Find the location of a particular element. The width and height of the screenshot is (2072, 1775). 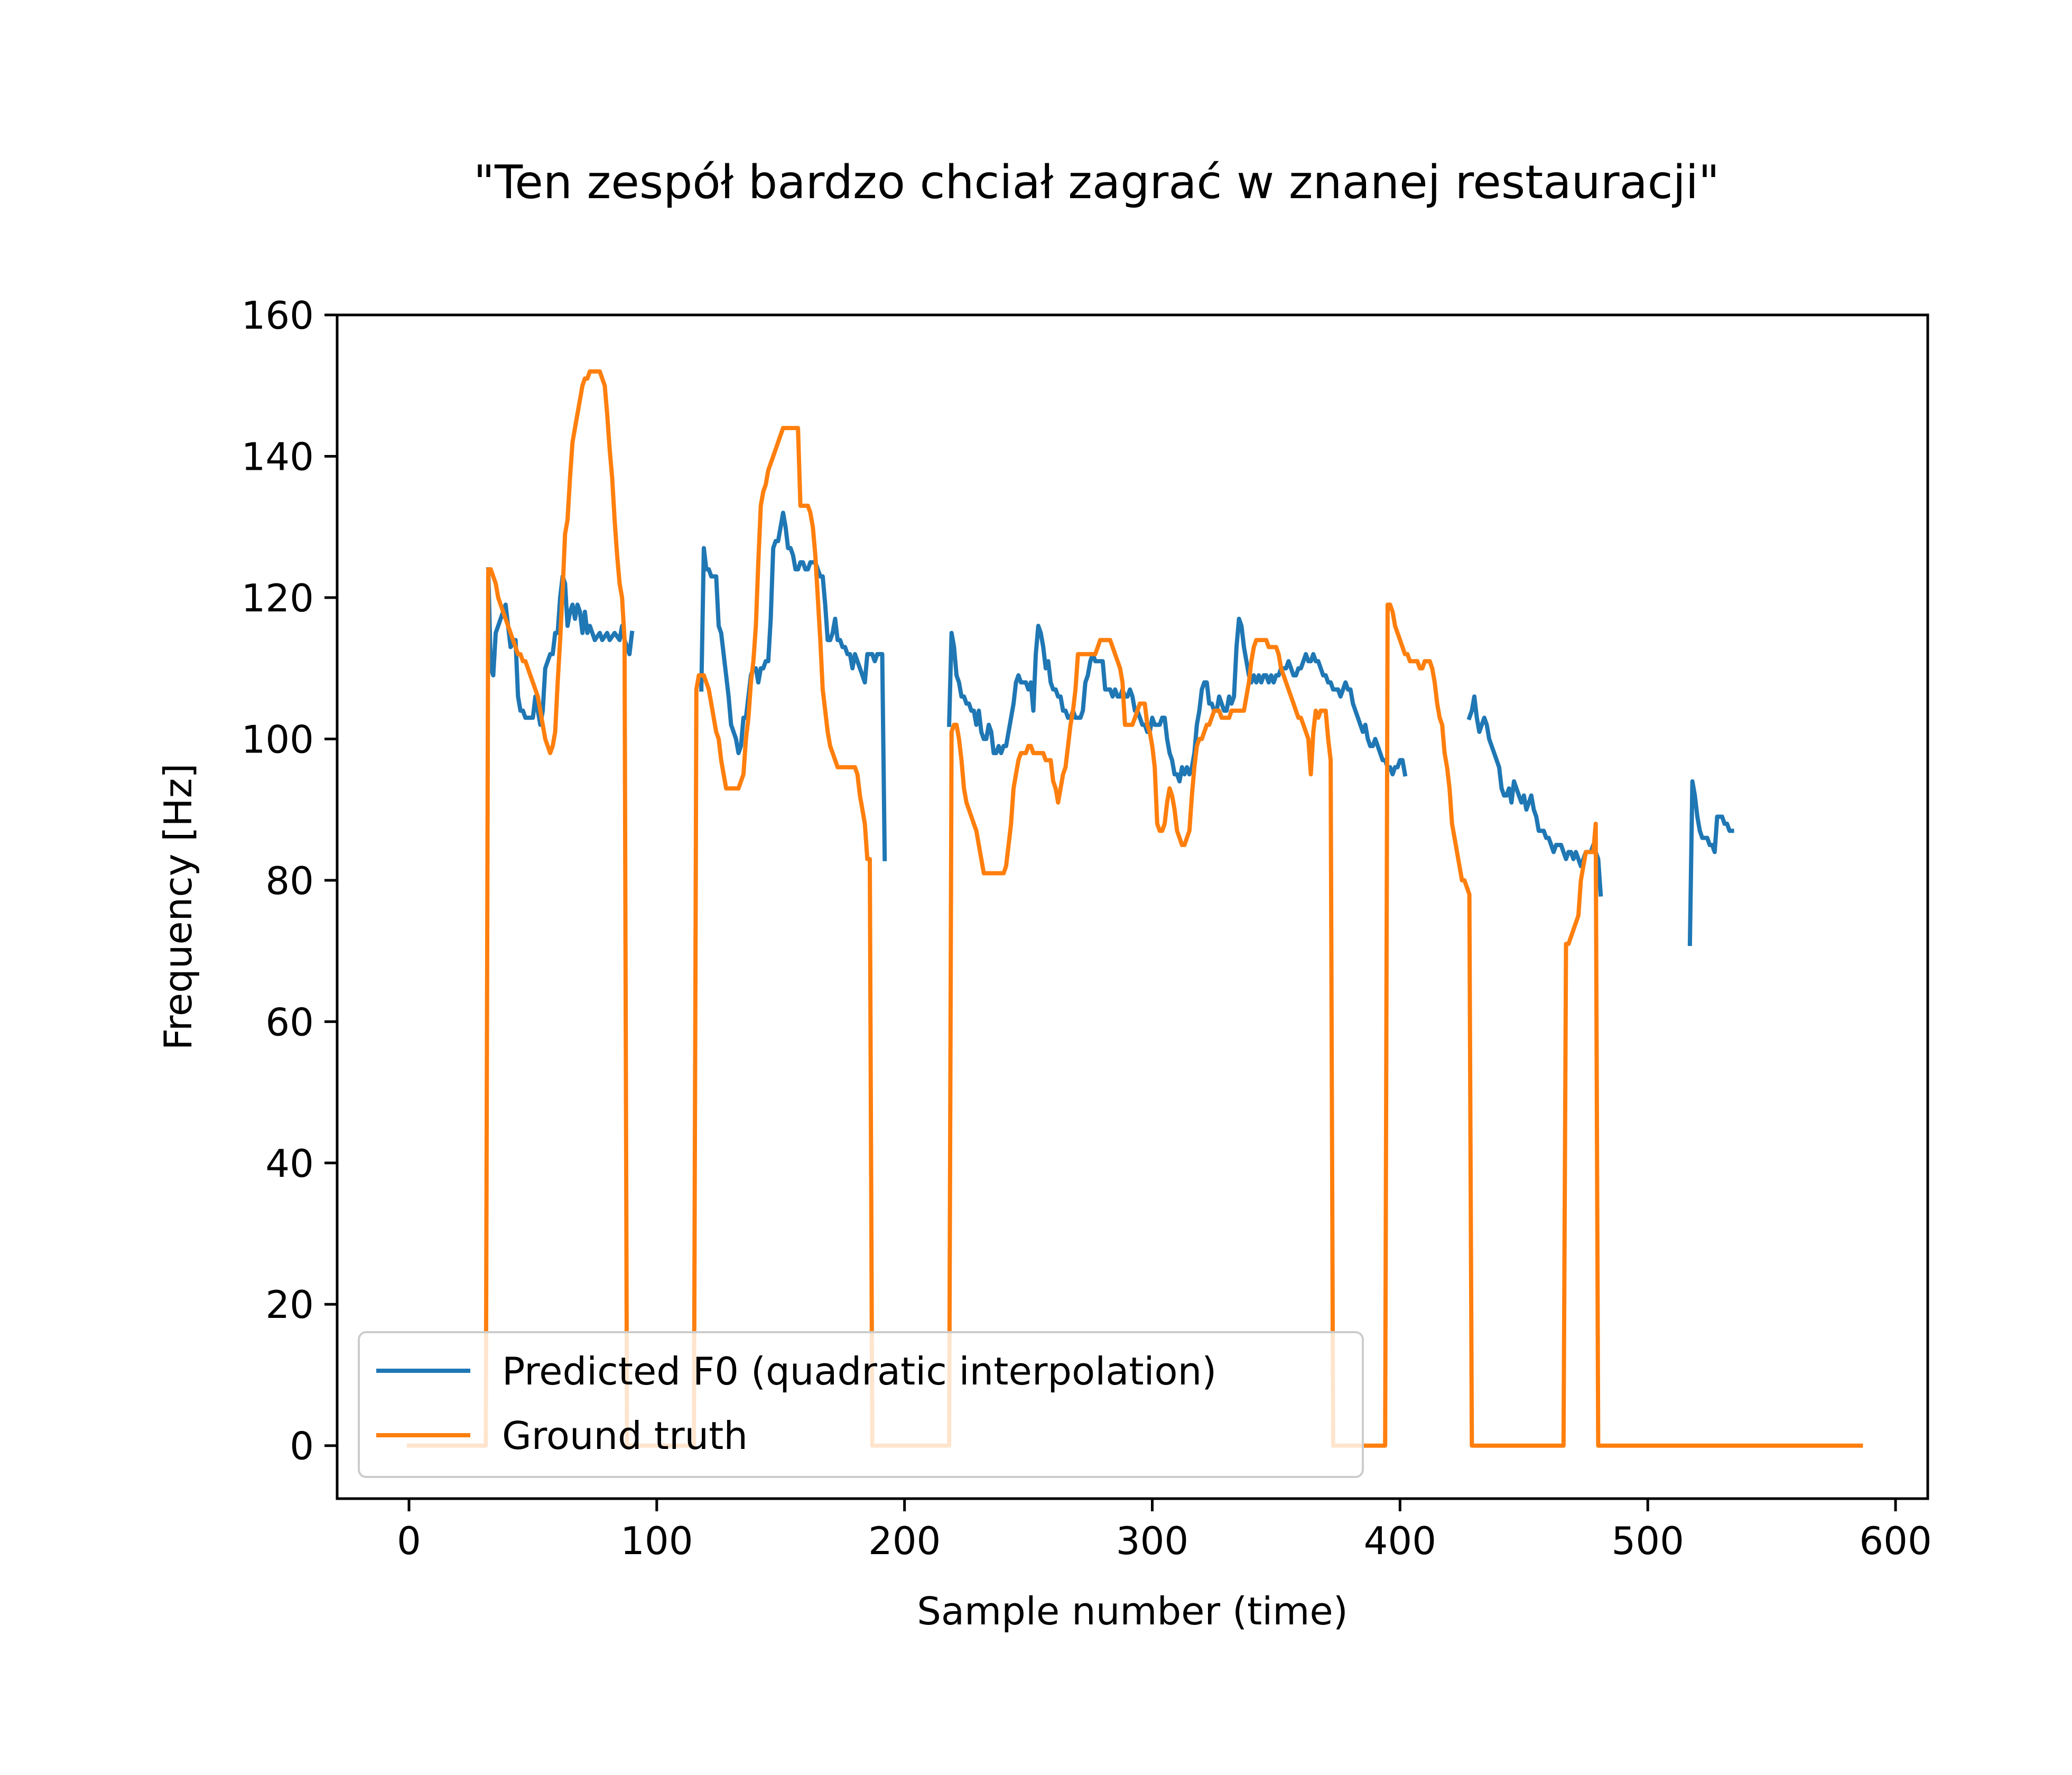

x-tick-label-200: 200 is located at coordinates (904, 1541).